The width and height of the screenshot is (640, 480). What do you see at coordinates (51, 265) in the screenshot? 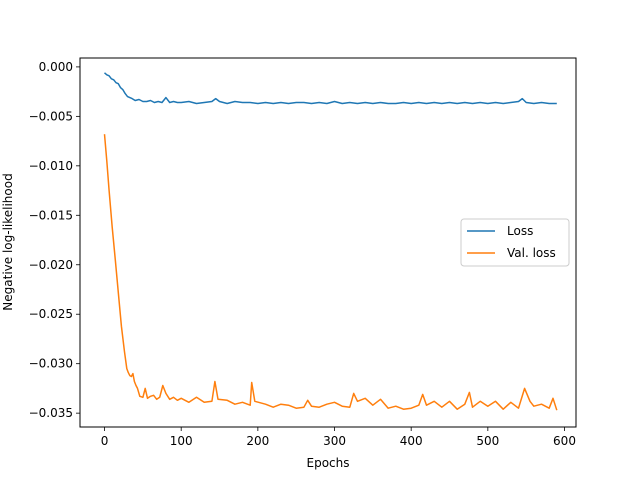
I see `y-tick-label: −0.020` at bounding box center [51, 265].